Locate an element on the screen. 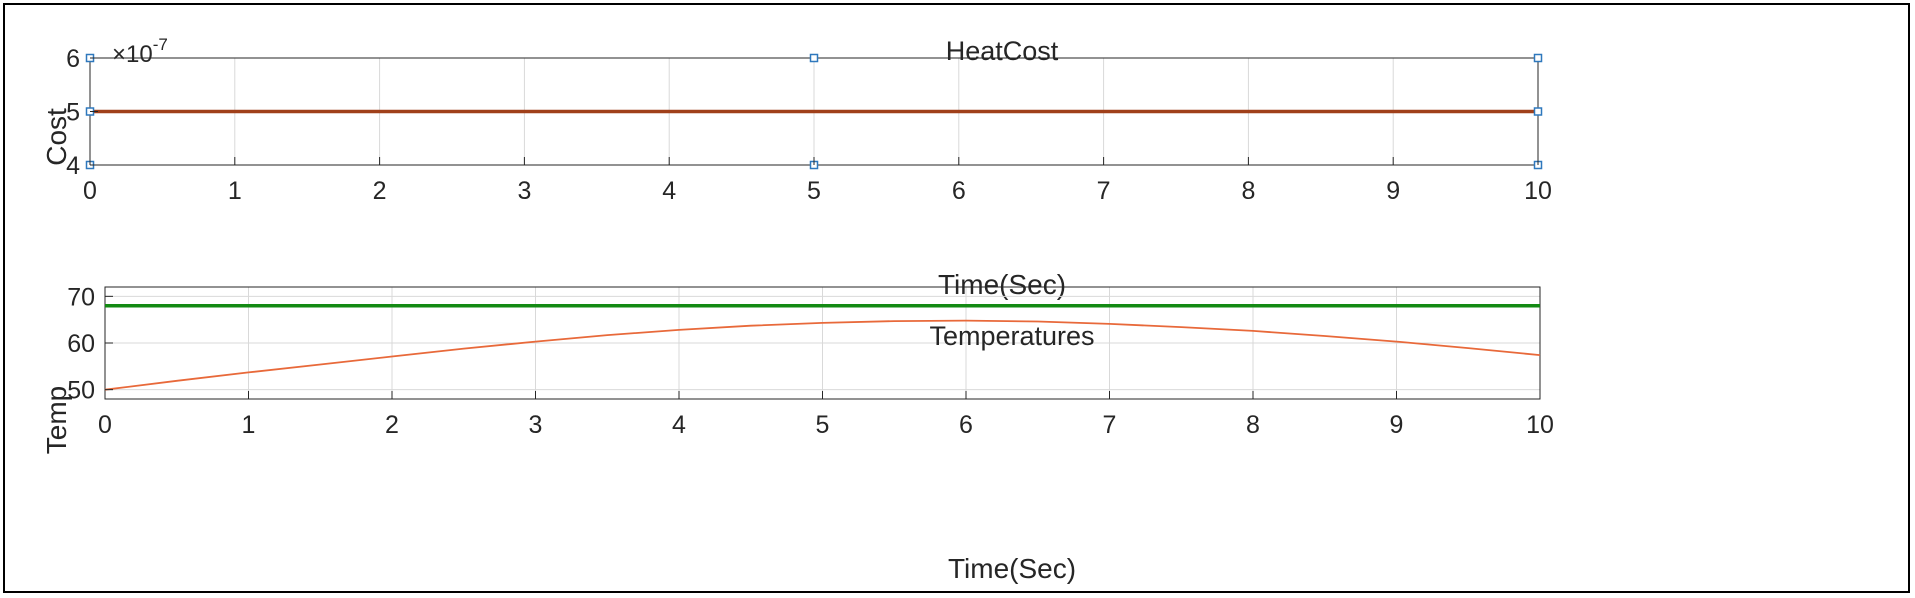  heatcost-x-tick-label-6: 6 is located at coordinates (959, 191).